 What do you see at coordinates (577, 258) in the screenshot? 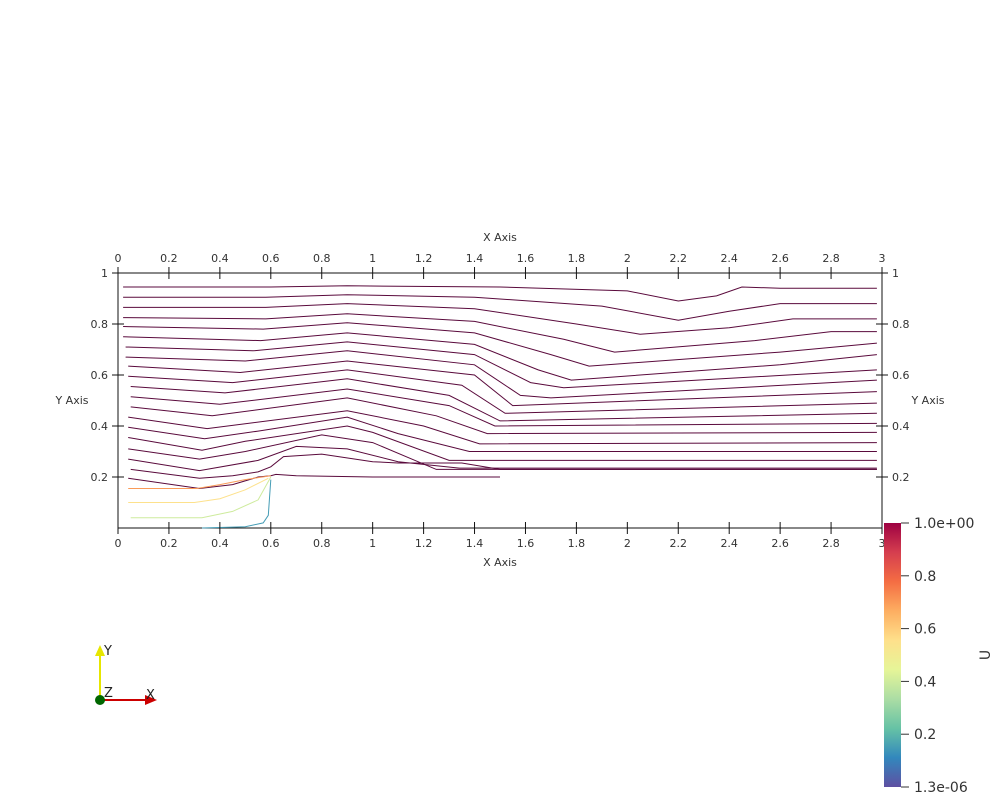
I see `top-x-tick-label: 1.8` at bounding box center [577, 258].